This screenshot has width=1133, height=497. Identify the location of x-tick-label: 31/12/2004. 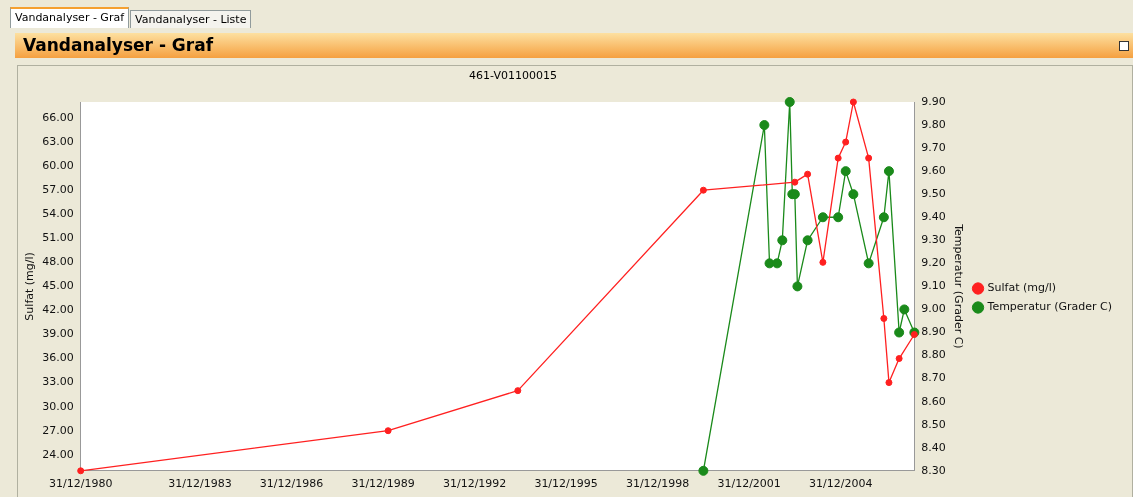
(840, 484).